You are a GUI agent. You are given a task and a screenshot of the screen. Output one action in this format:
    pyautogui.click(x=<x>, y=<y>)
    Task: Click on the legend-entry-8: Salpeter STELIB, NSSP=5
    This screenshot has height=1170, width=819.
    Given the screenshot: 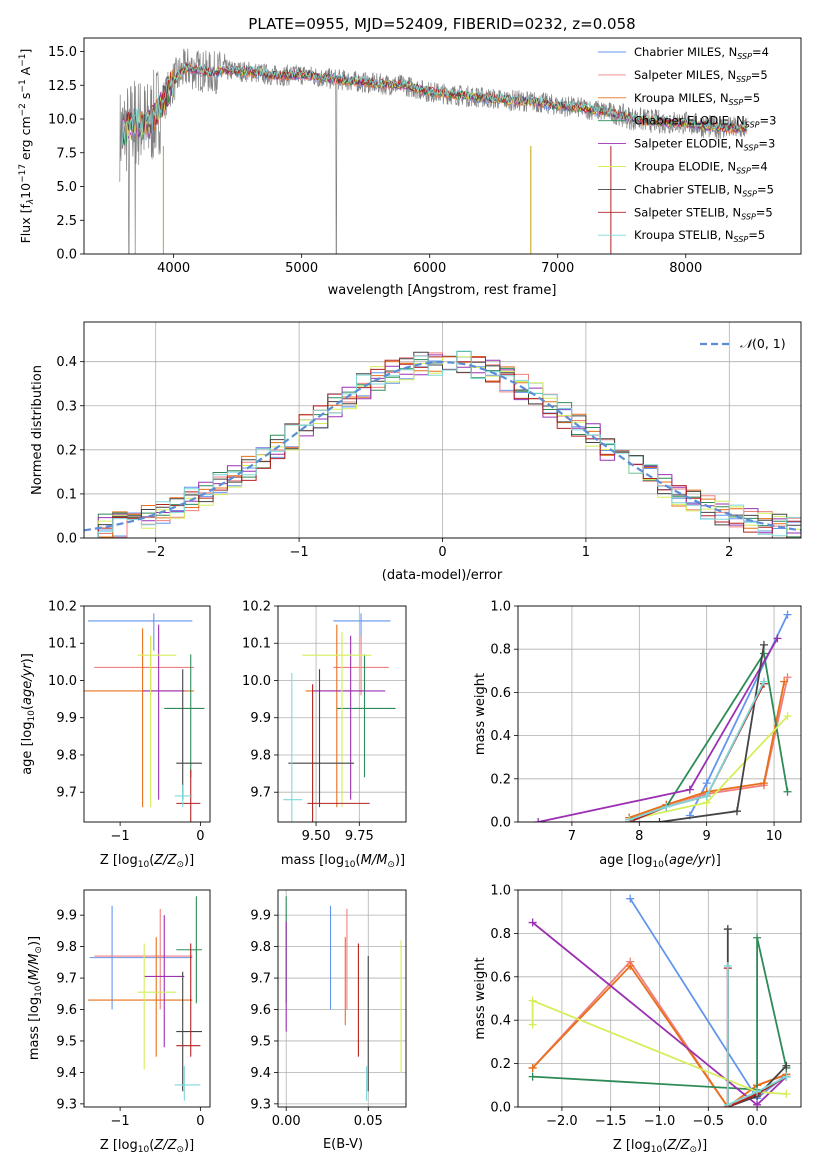 What is the action you would take?
    pyautogui.click(x=703, y=213)
    